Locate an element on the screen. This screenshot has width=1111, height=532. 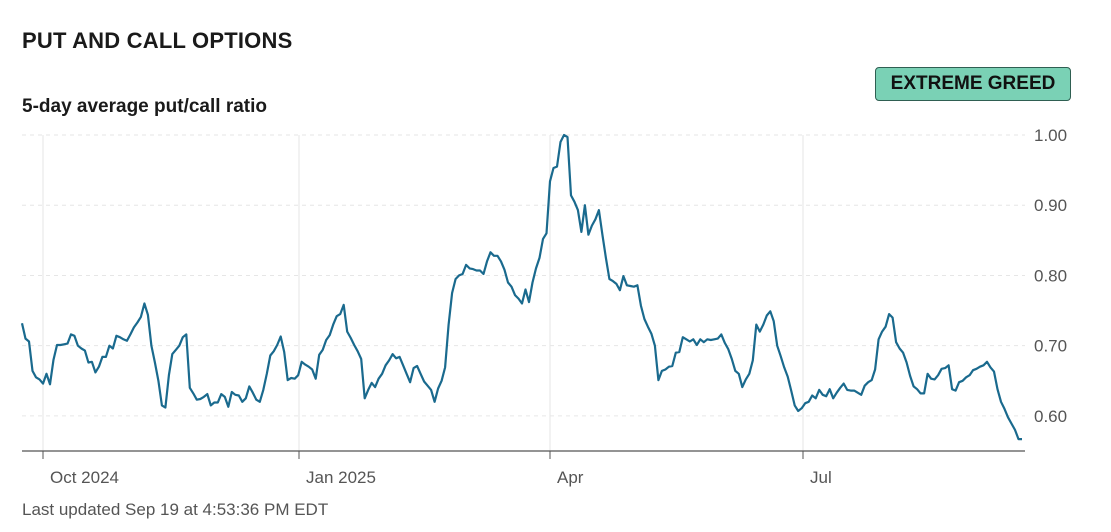
y-tick-label: 0.60 is located at coordinates (1050, 416).